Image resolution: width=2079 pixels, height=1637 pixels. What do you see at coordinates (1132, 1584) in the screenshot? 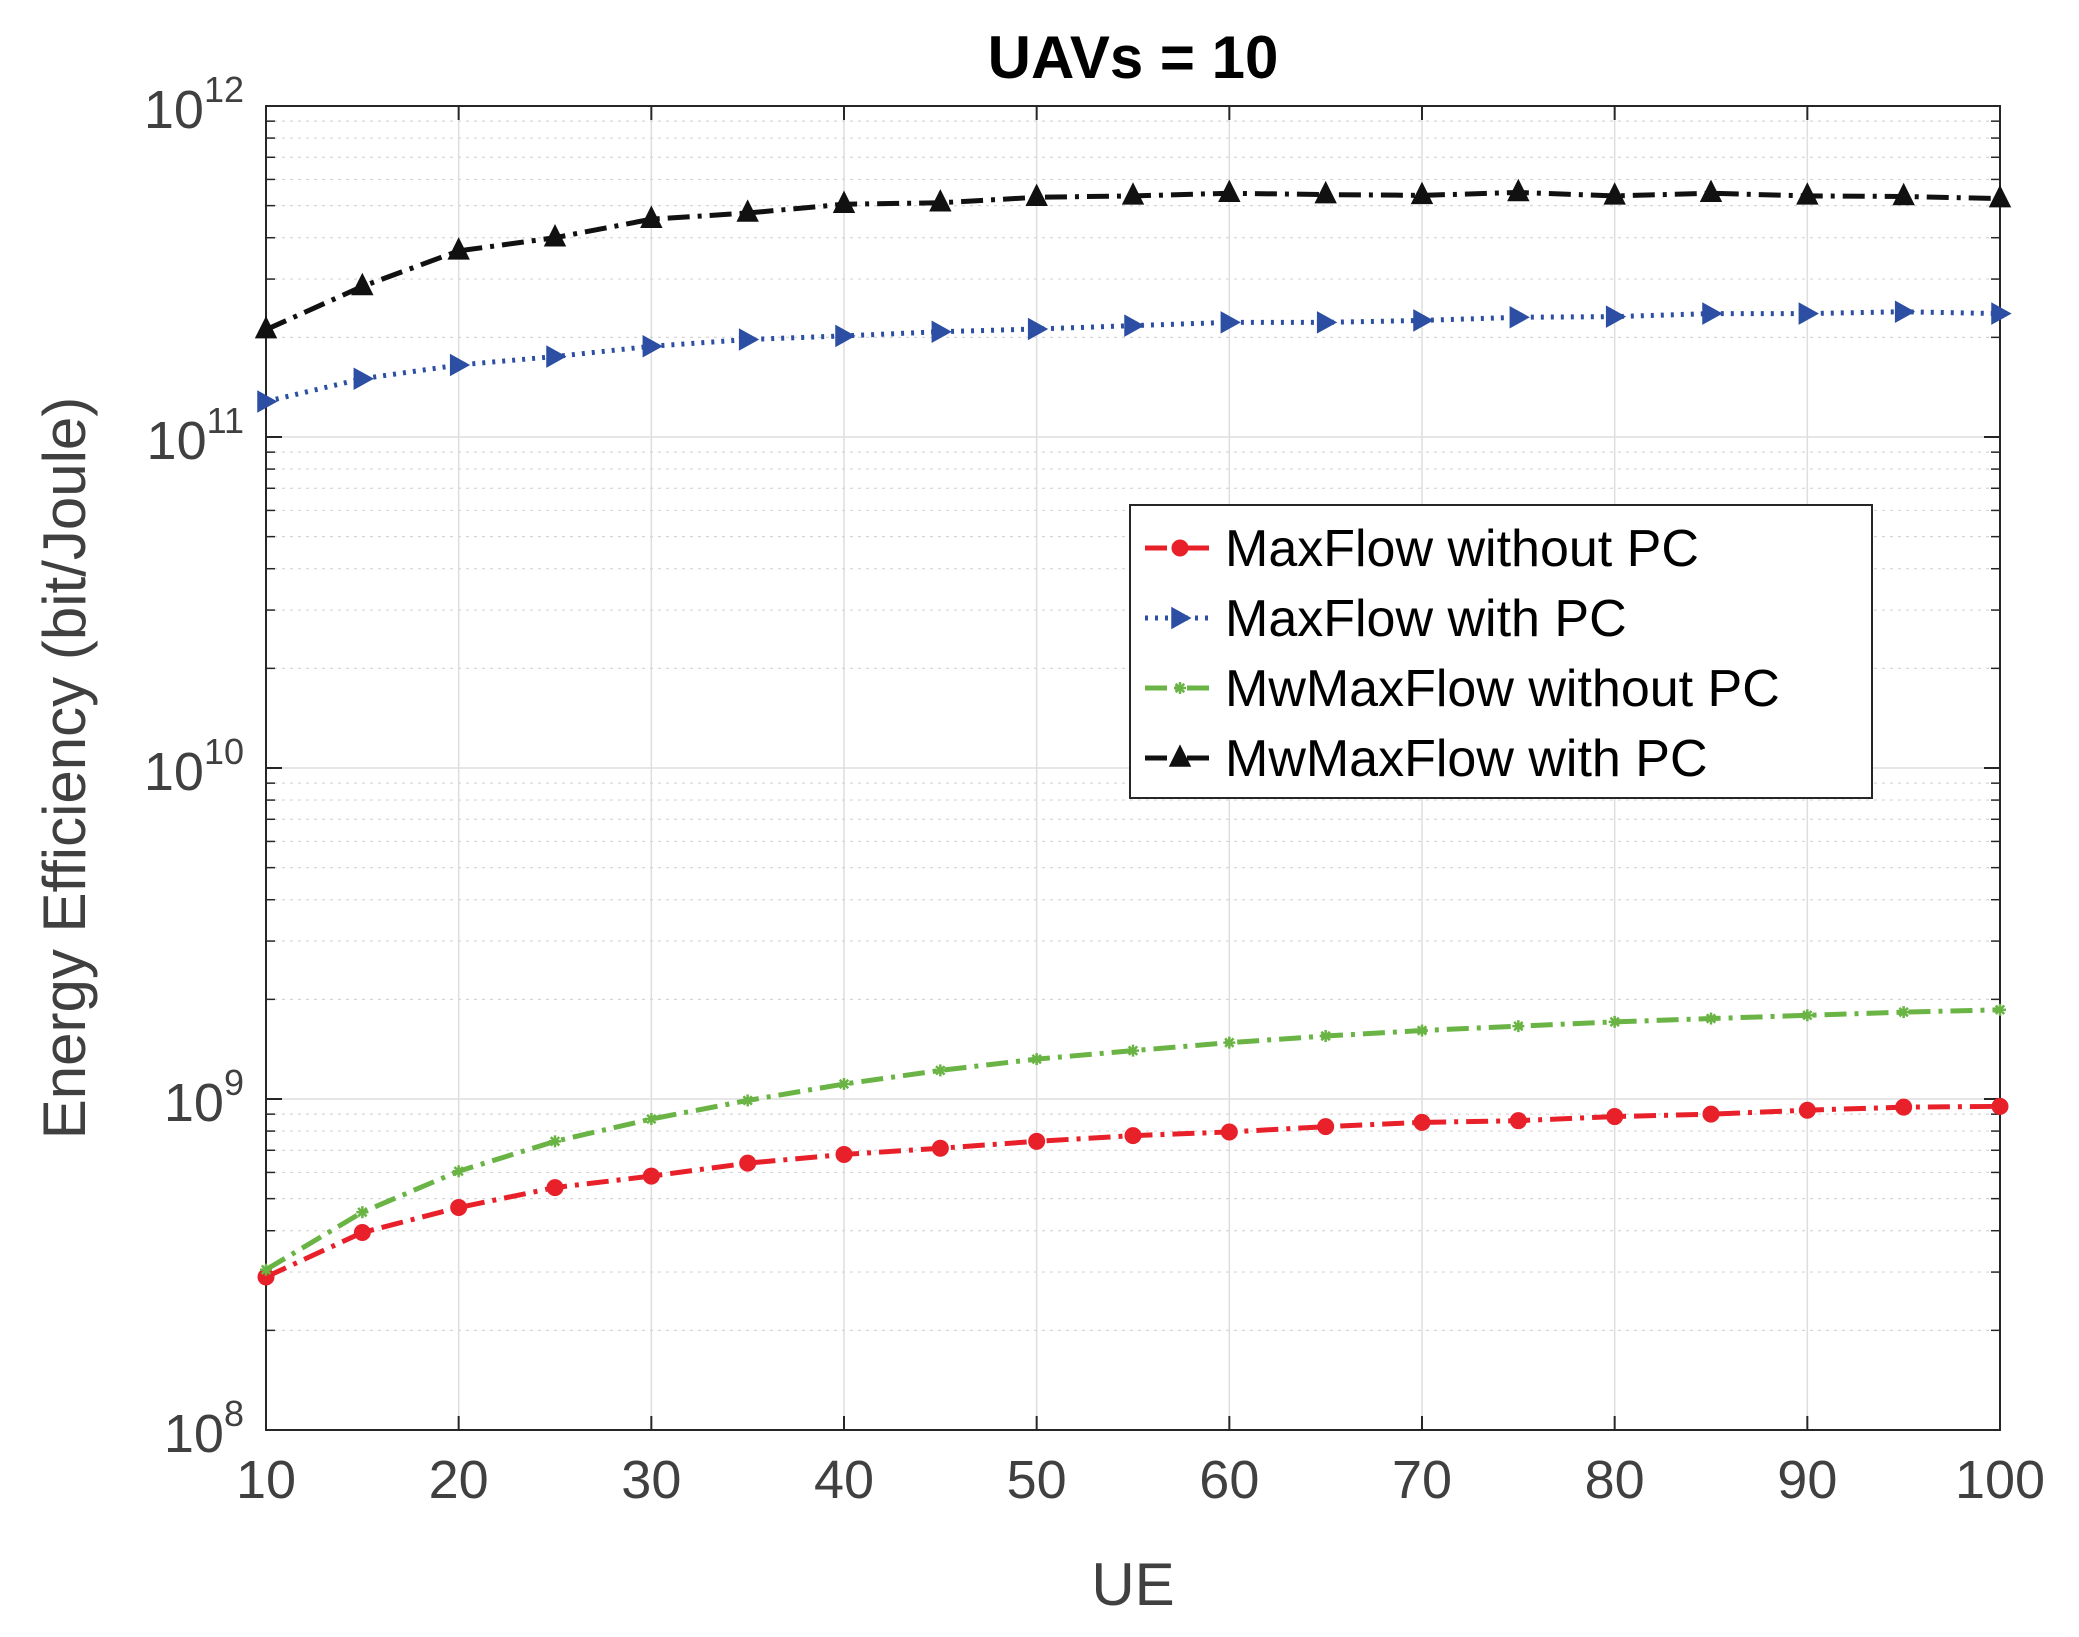
I see `x-axis-label: UE` at bounding box center [1132, 1584].